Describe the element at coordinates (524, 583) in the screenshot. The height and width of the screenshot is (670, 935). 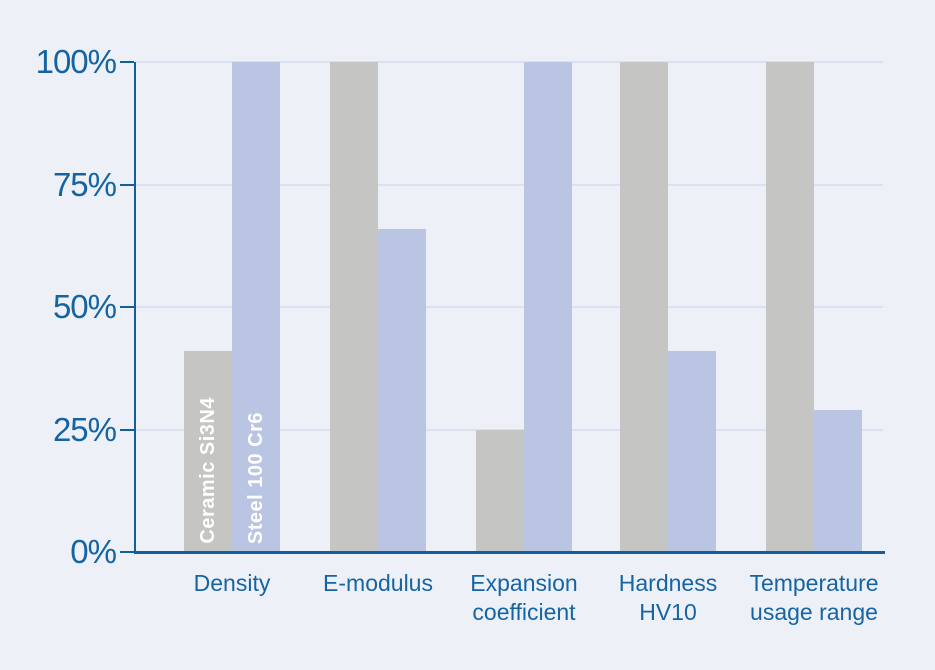
I see `category-label-line: Expansion` at that location.